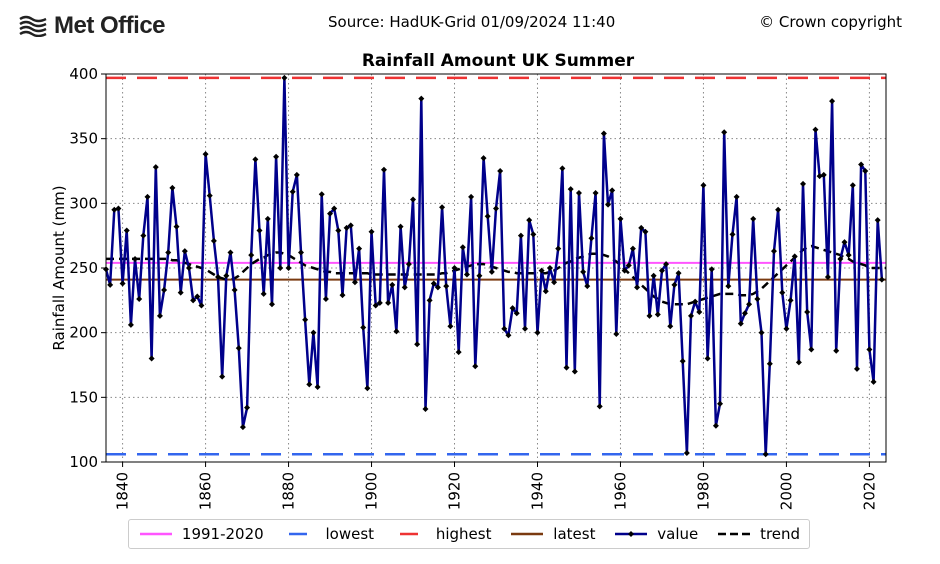  I want to click on y-tick-label: 200, so click(83, 333).